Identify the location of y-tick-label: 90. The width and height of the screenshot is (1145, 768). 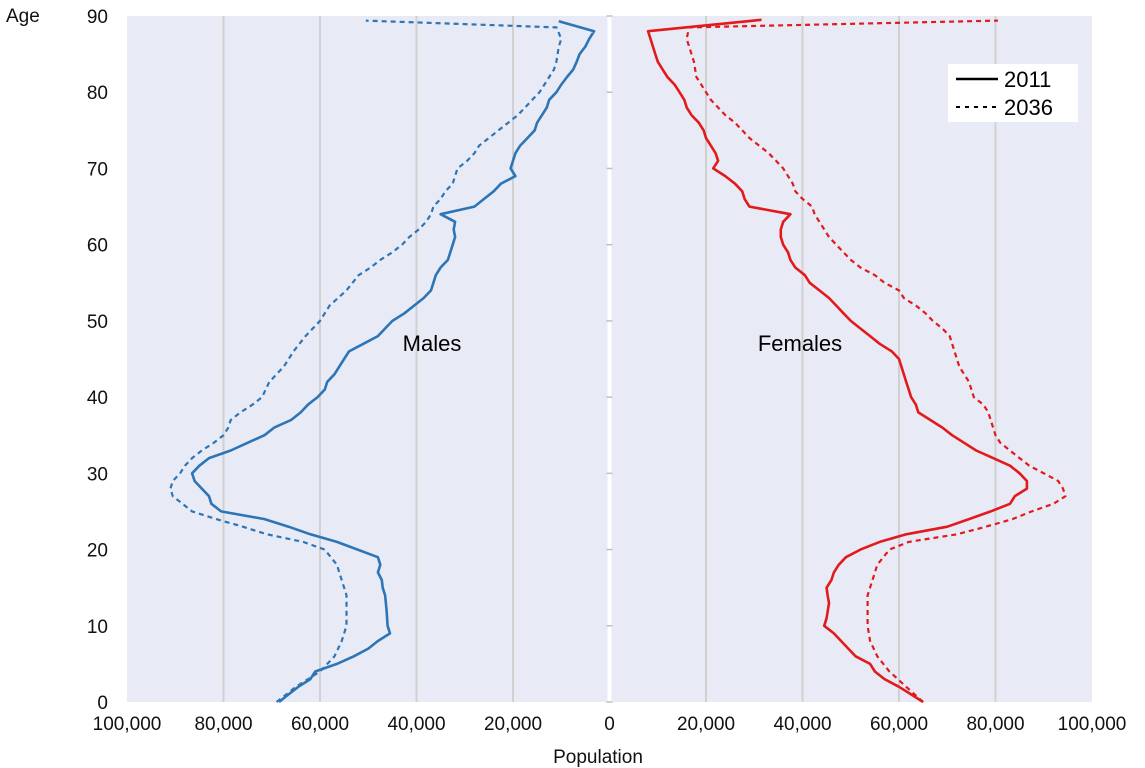
(97, 17).